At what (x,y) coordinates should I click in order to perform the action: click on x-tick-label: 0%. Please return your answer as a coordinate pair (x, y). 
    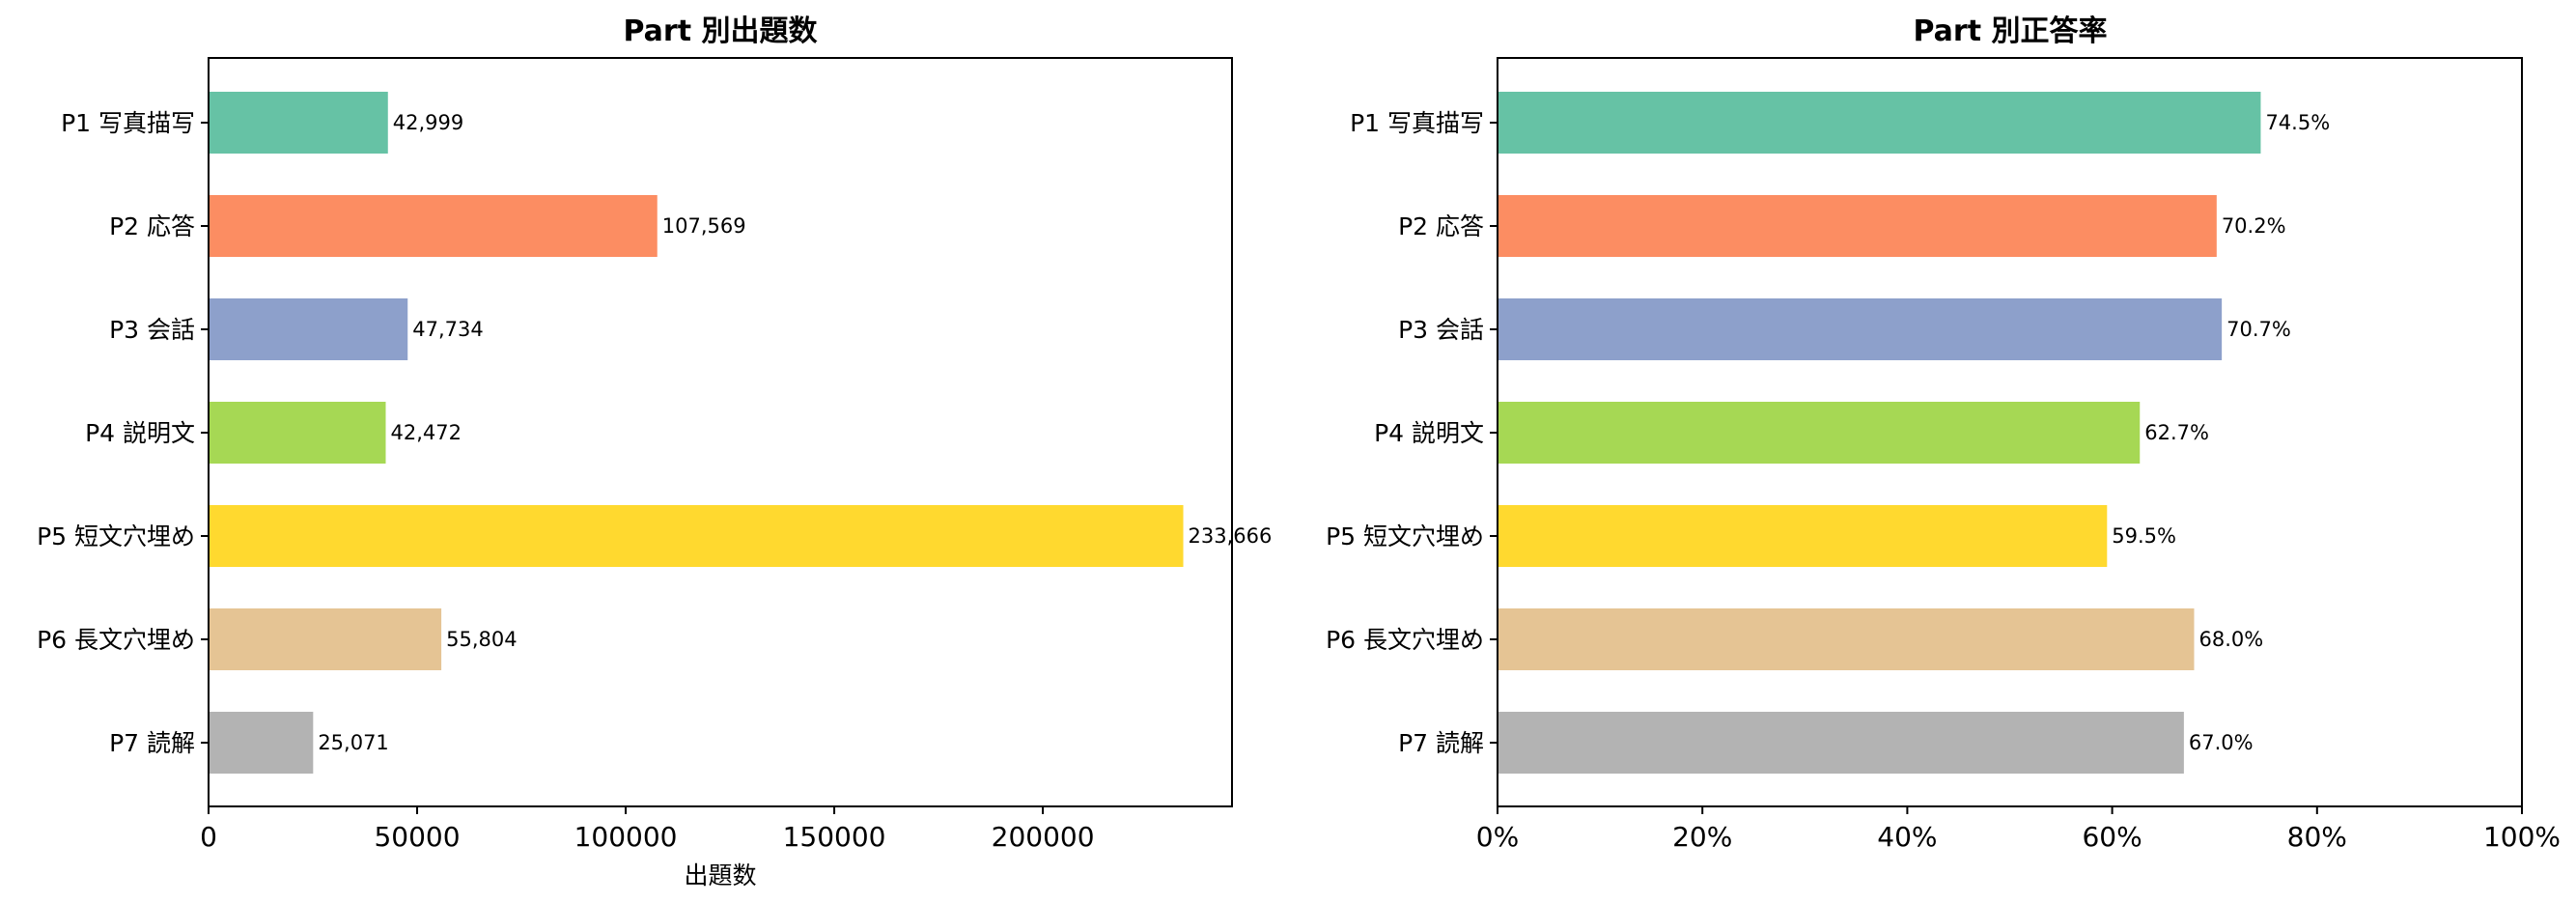
    Looking at the image, I should click on (1497, 837).